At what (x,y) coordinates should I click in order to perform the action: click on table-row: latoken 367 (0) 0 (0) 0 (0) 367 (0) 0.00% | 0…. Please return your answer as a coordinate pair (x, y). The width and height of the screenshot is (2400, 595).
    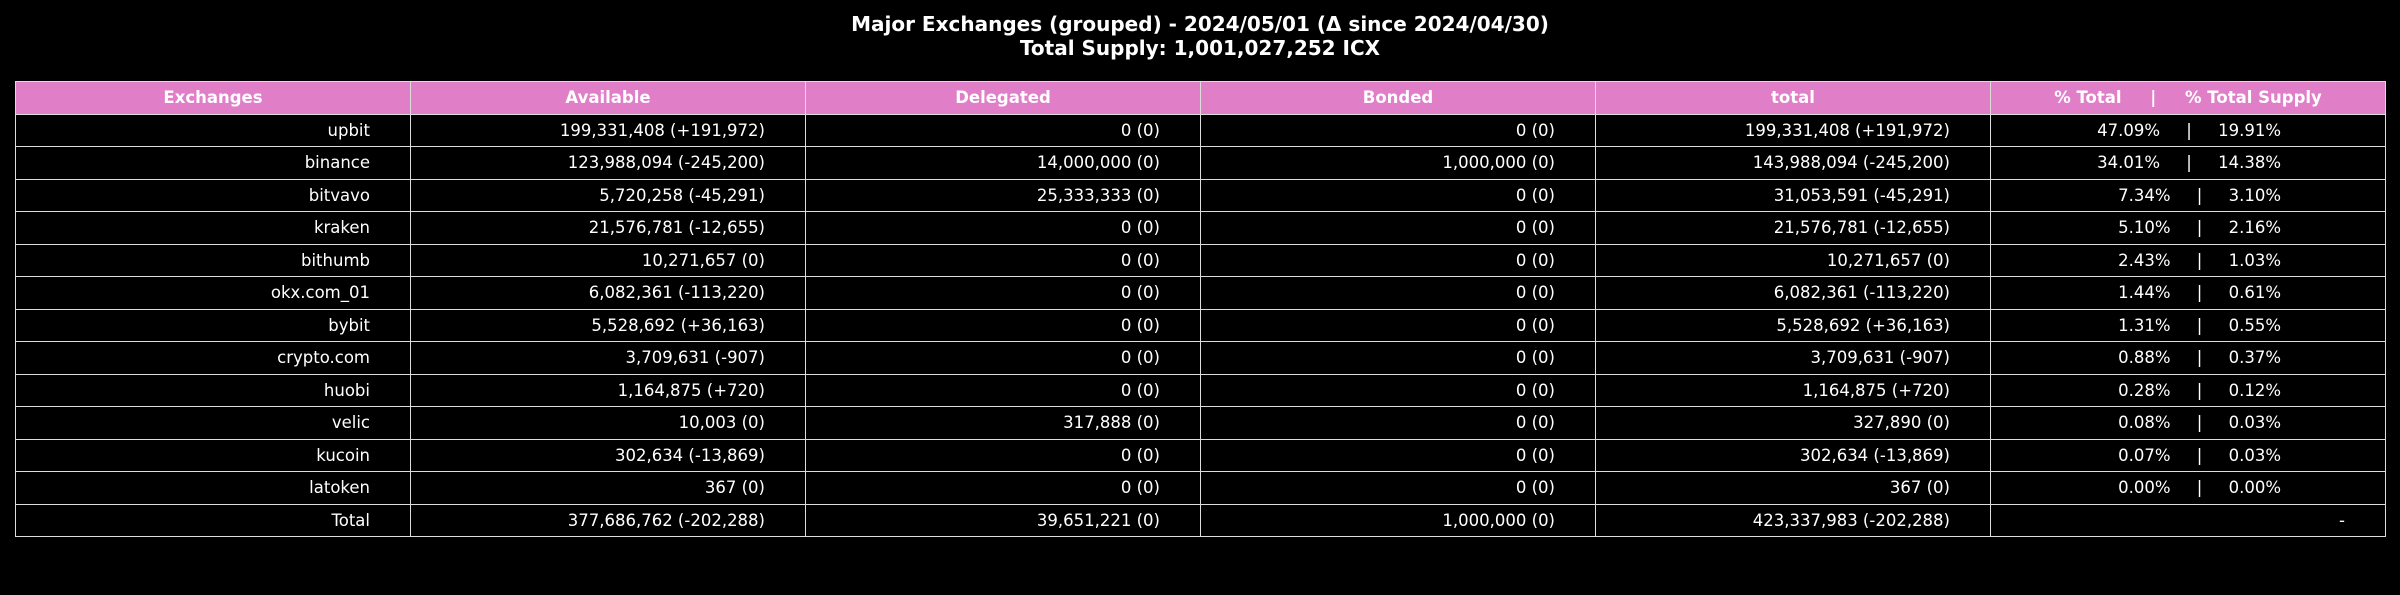
    Looking at the image, I should click on (1200, 488).